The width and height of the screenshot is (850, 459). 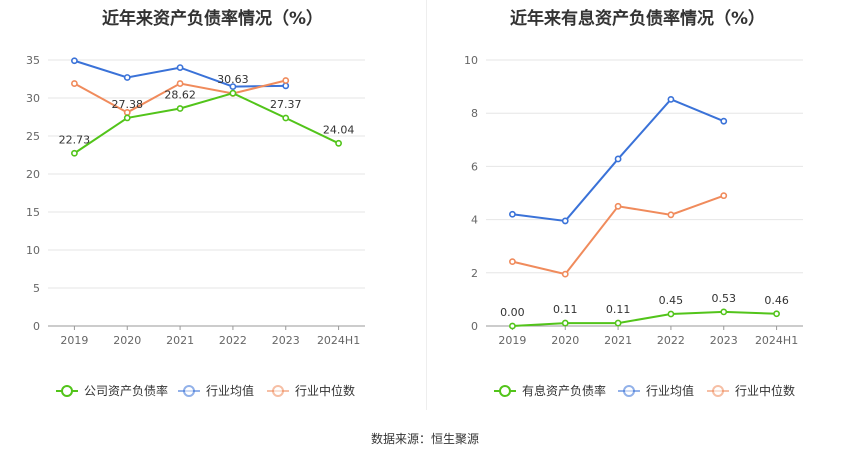 What do you see at coordinates (474, 220) in the screenshot?
I see `y-tick-label: 4` at bounding box center [474, 220].